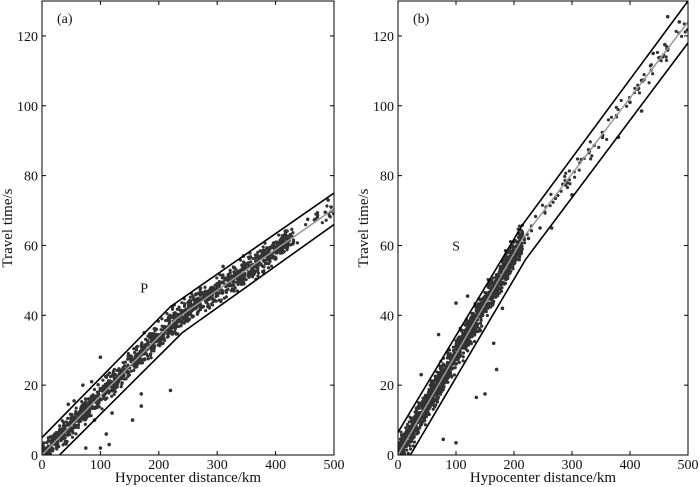 Image resolution: width=700 pixels, height=487 pixels. Describe the element at coordinates (387, 386) in the screenshot. I see `y-tick-label: 20` at that location.